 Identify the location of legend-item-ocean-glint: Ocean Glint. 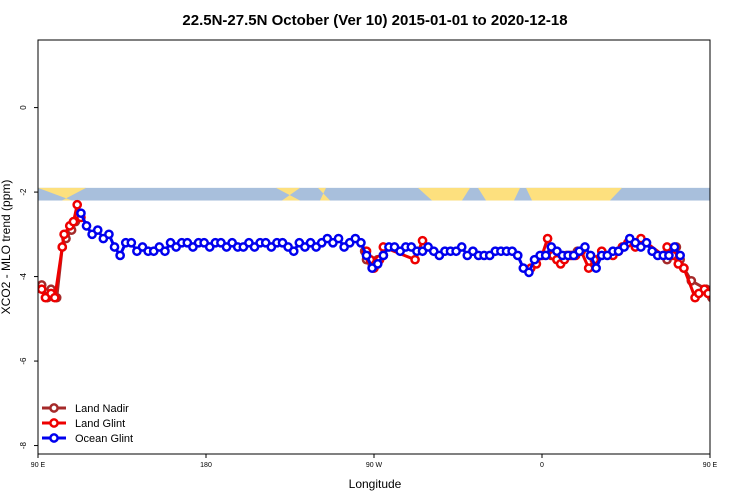
(87, 439).